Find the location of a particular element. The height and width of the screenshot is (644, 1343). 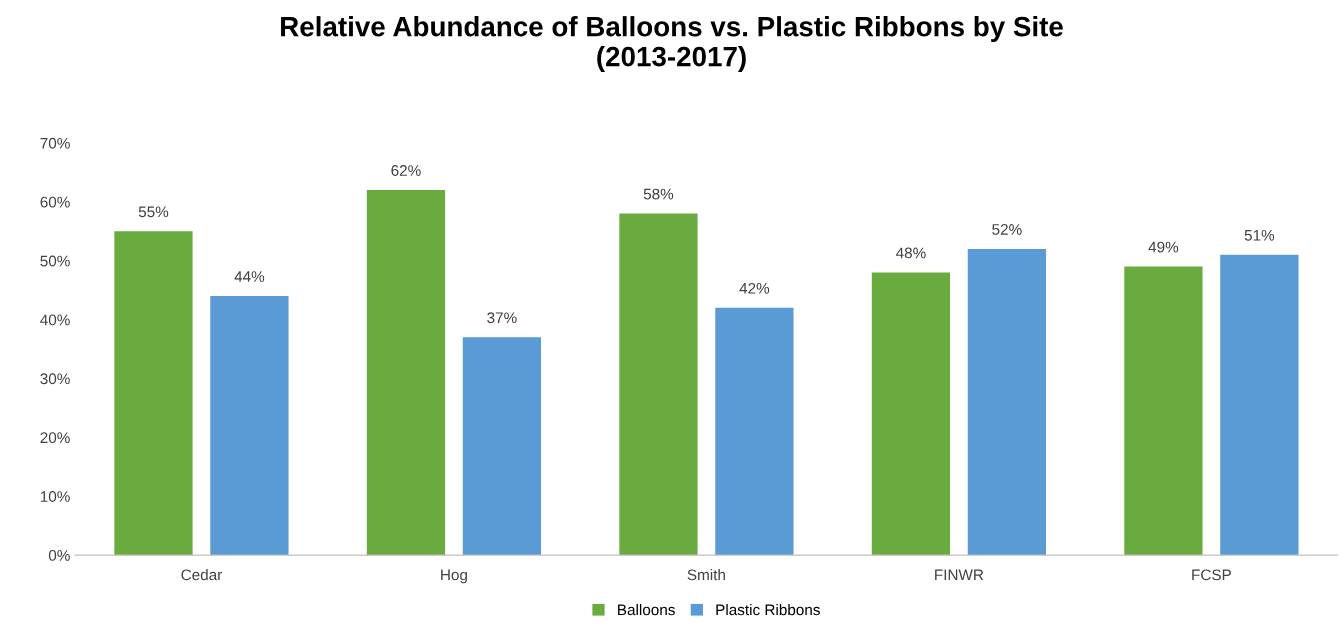

data-label: 49% is located at coordinates (1163, 247).